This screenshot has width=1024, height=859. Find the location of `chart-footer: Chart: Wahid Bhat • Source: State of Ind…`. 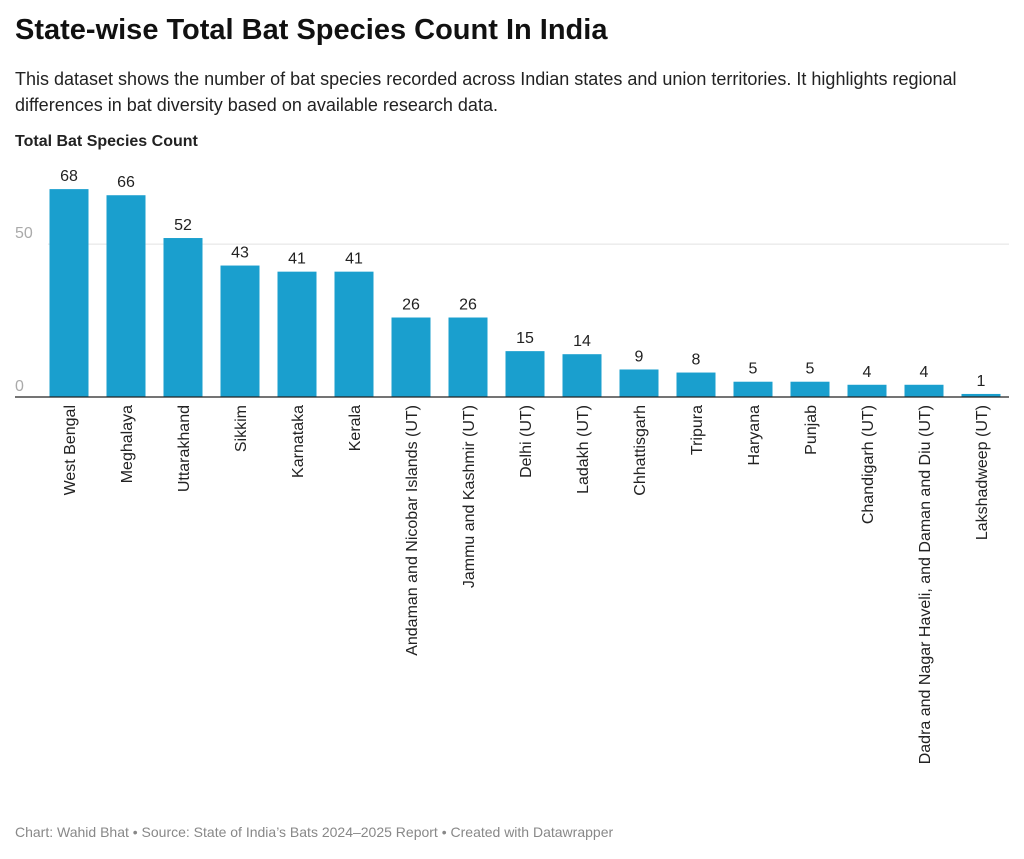

chart-footer: Chart: Wahid Bhat • Source: State of Ind… is located at coordinates (314, 832).